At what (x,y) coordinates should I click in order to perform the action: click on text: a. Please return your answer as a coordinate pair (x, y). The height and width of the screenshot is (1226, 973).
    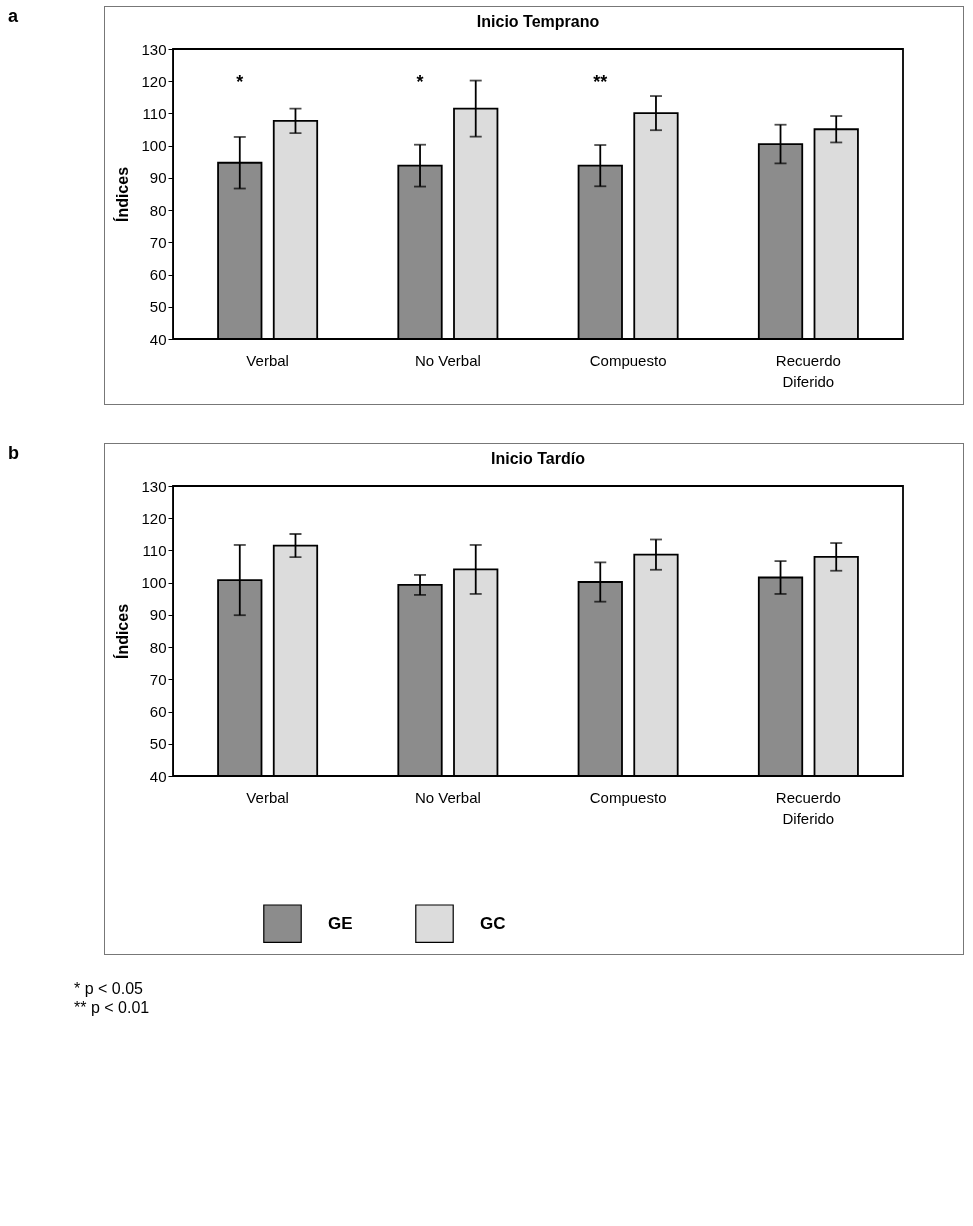
    Looking at the image, I should click on (13, 16).